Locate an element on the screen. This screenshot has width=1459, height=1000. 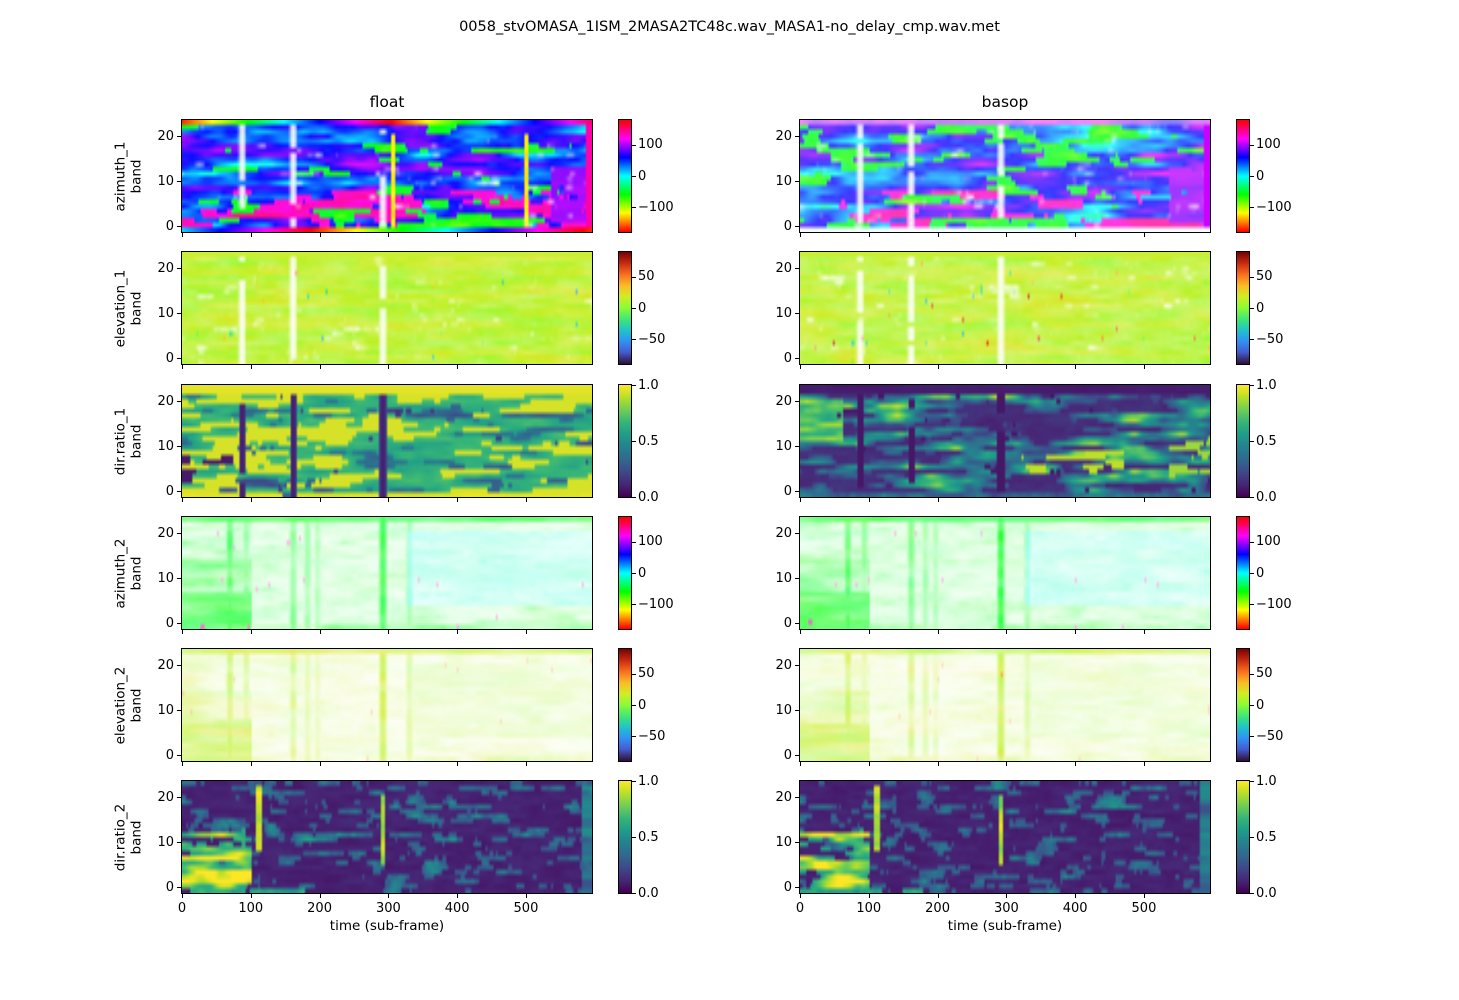
x-tick-label: 100 is located at coordinates (251, 908).